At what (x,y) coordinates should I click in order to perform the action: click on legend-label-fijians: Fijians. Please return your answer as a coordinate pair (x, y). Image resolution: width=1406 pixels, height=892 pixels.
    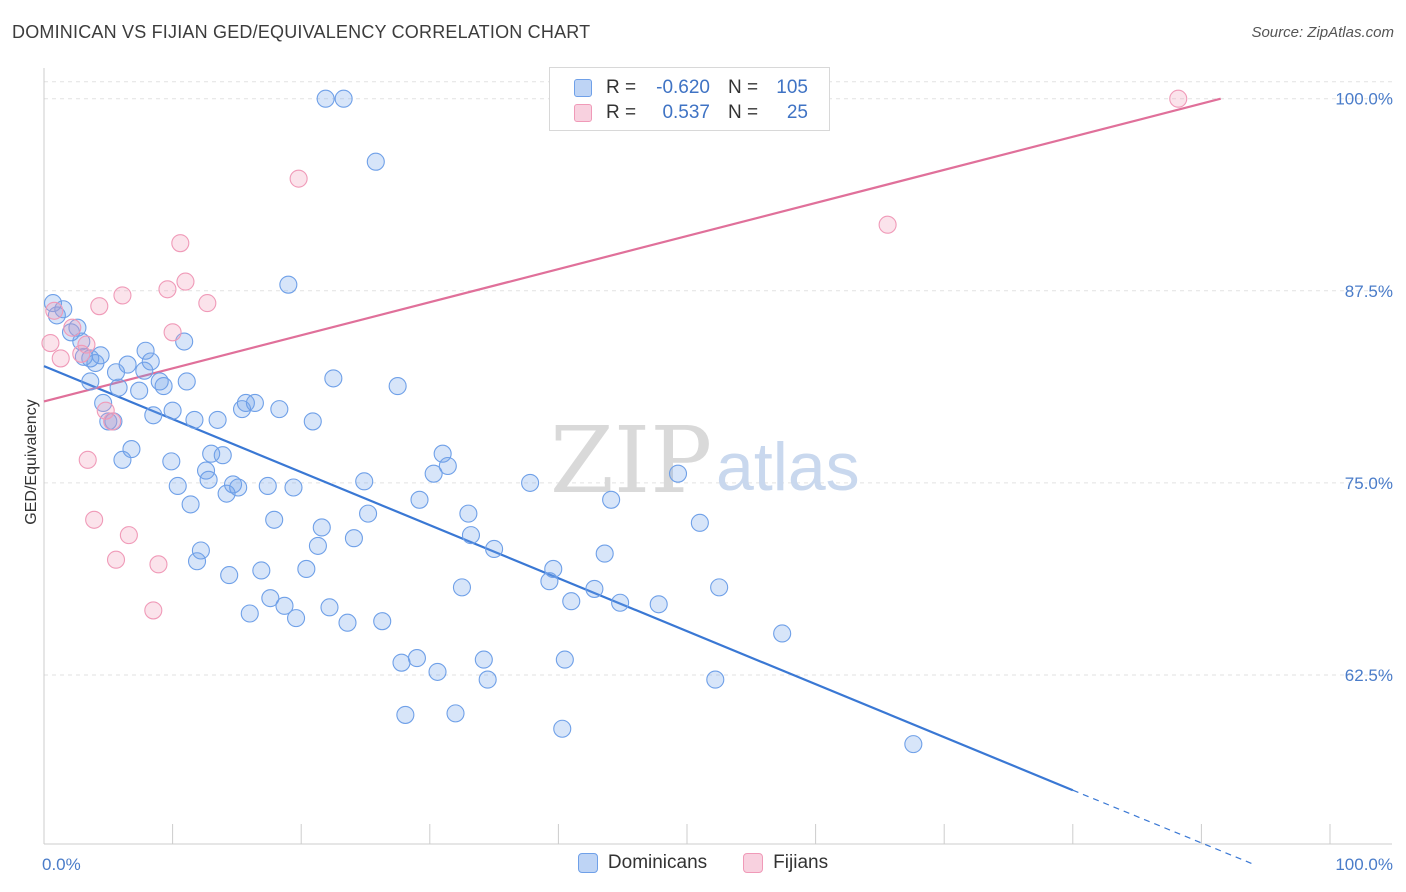
    Looking at the image, I should click on (801, 862).